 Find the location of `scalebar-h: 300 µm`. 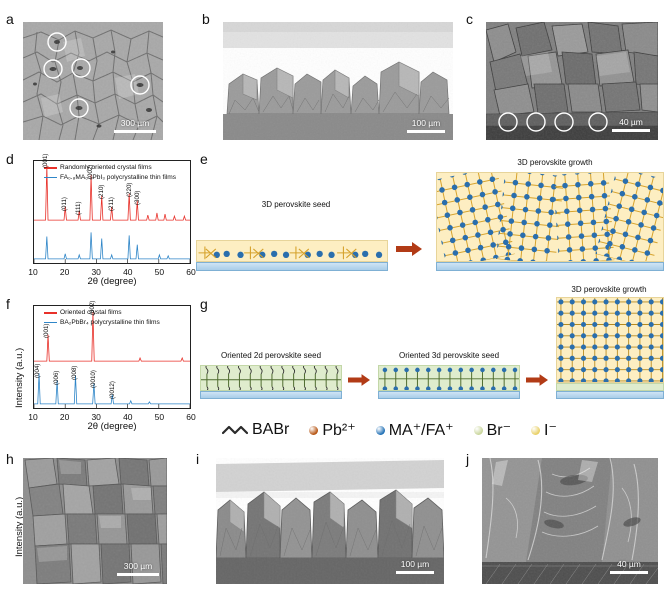

scalebar-h: 300 µm is located at coordinates (138, 568).